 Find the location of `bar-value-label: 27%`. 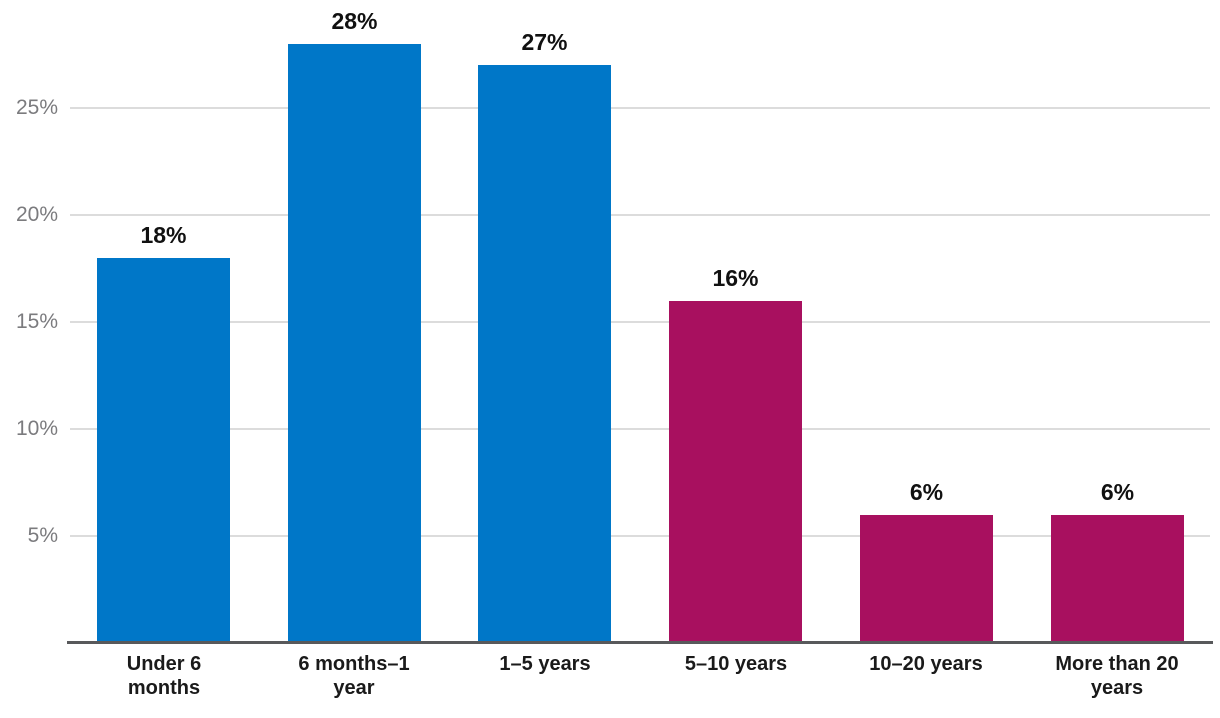

bar-value-label: 27% is located at coordinates (544, 42).